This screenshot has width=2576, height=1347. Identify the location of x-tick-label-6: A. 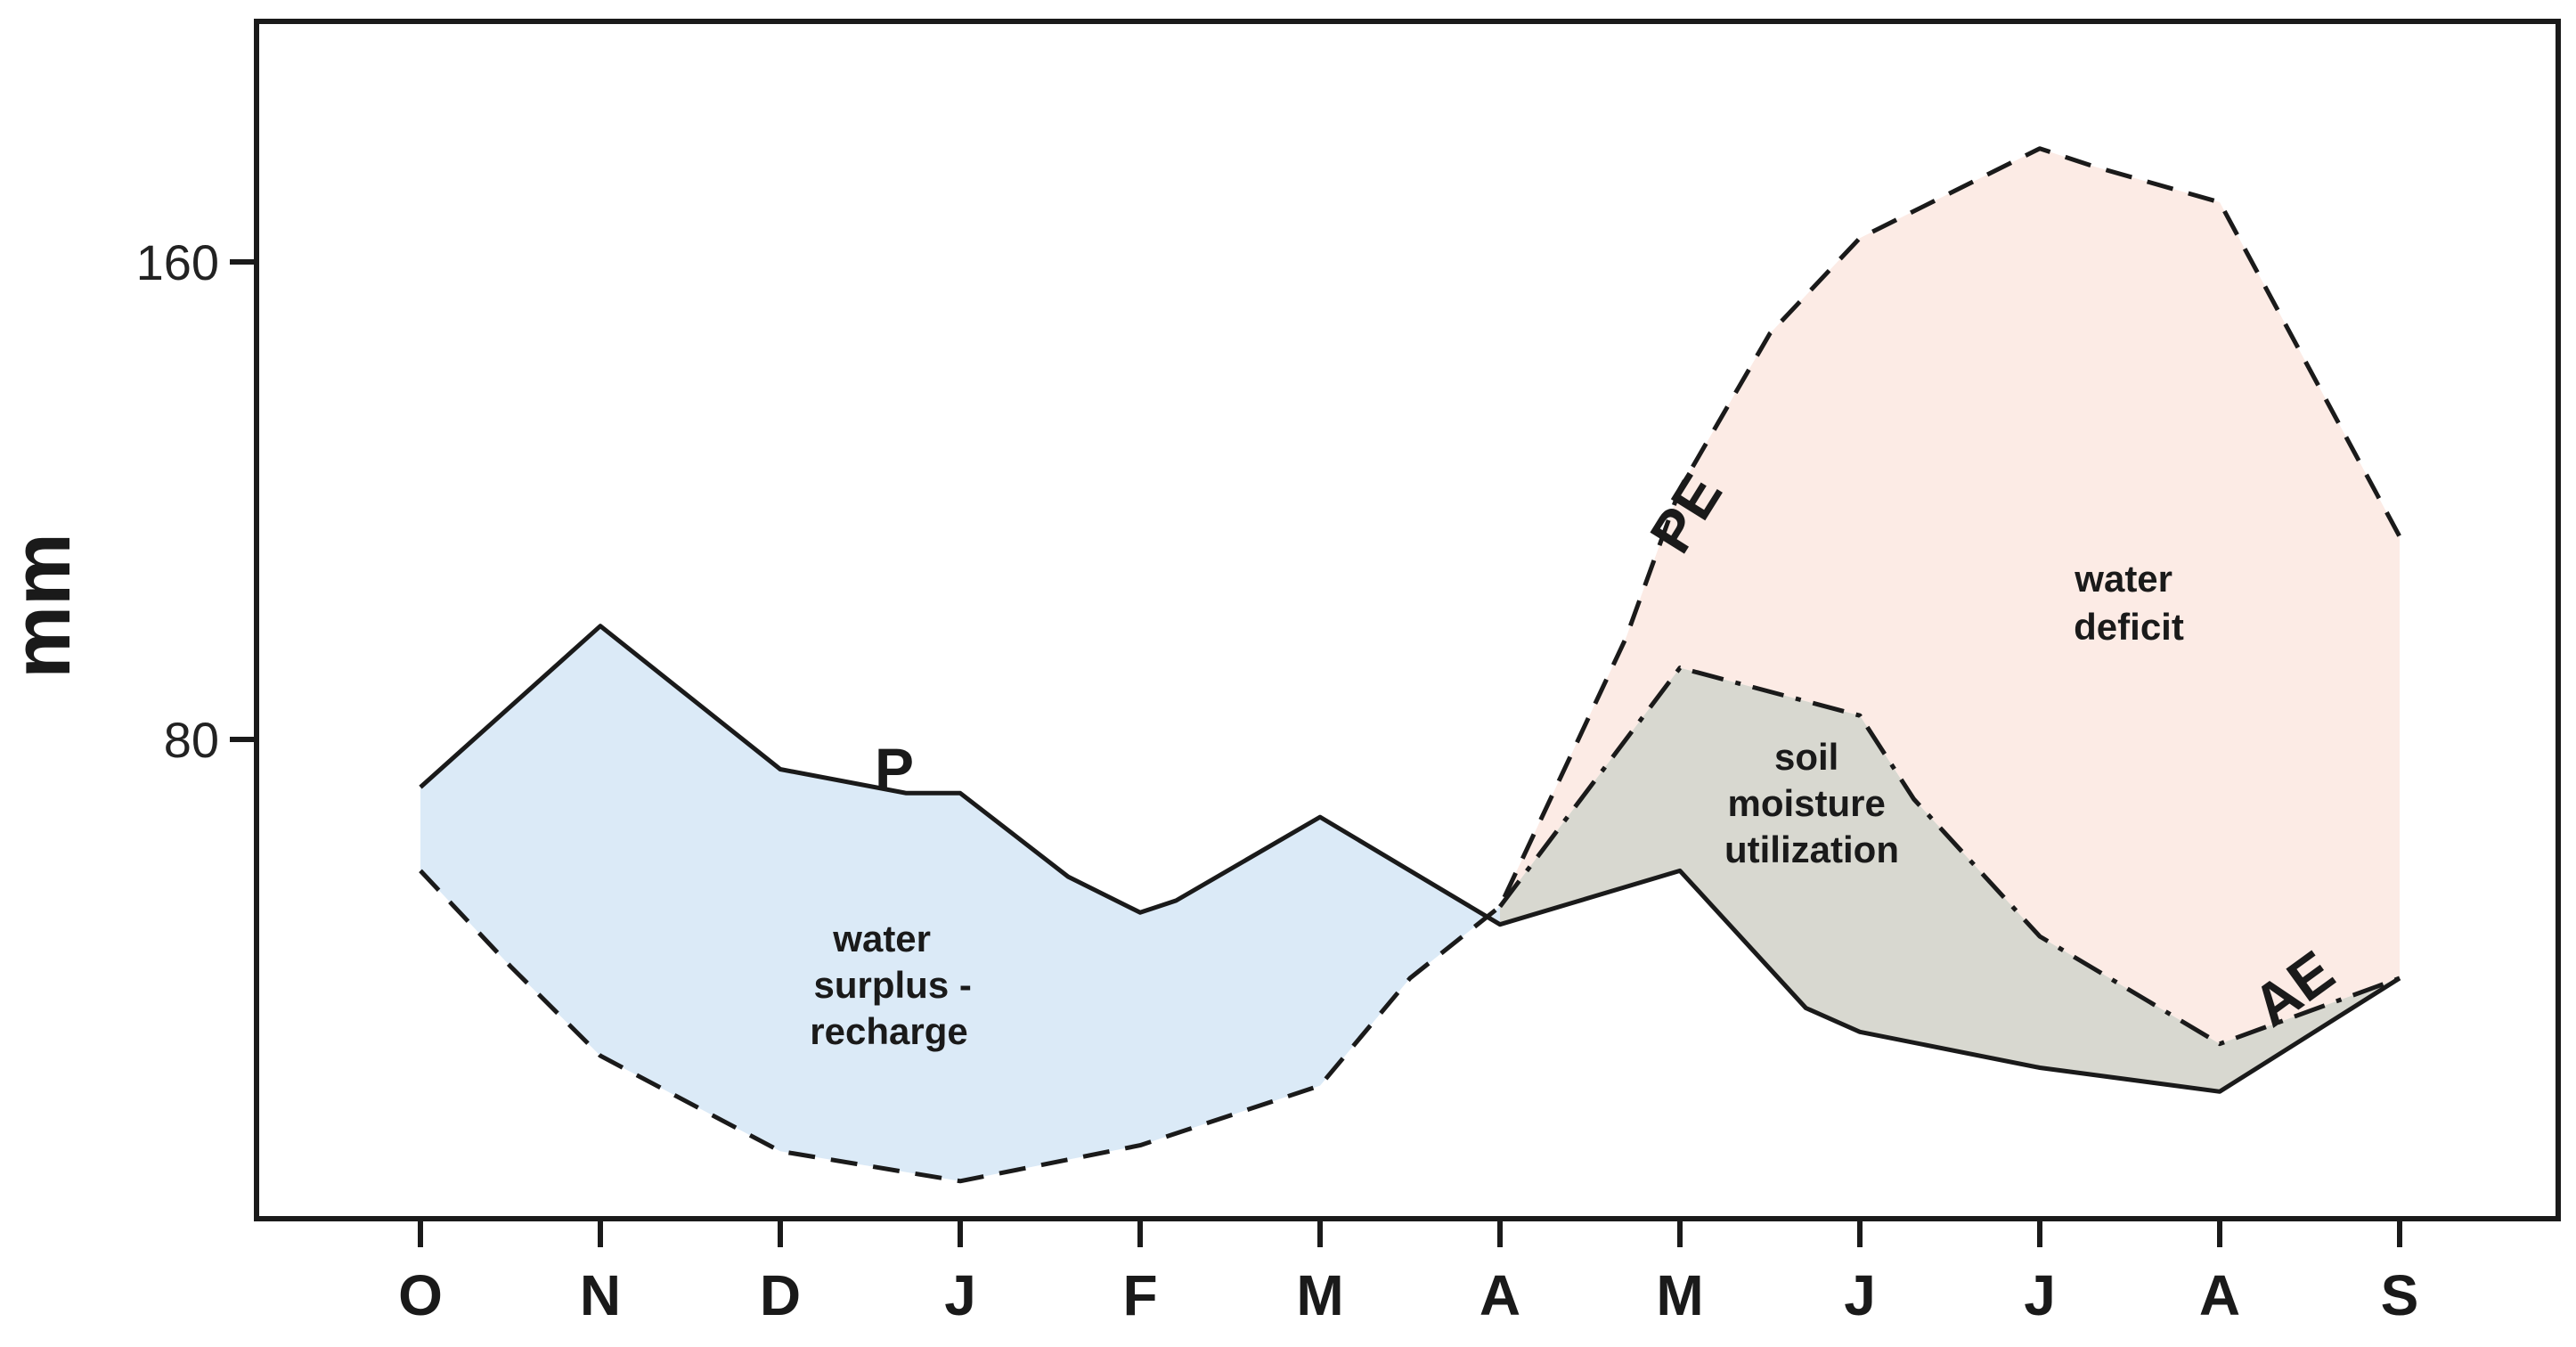
(1500, 1295).